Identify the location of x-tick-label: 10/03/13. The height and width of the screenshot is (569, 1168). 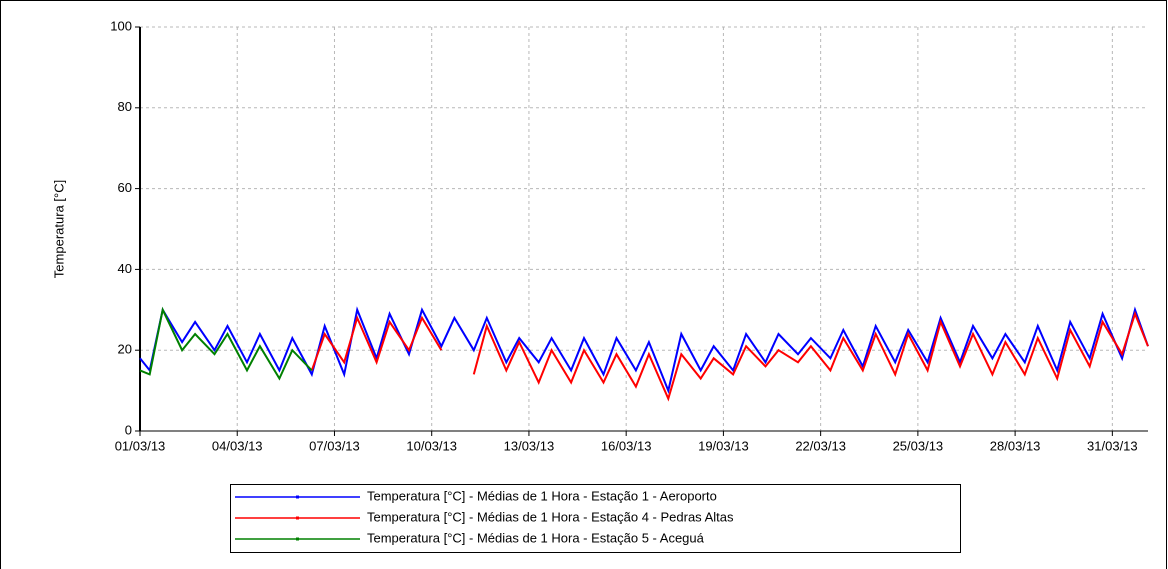
(431, 445).